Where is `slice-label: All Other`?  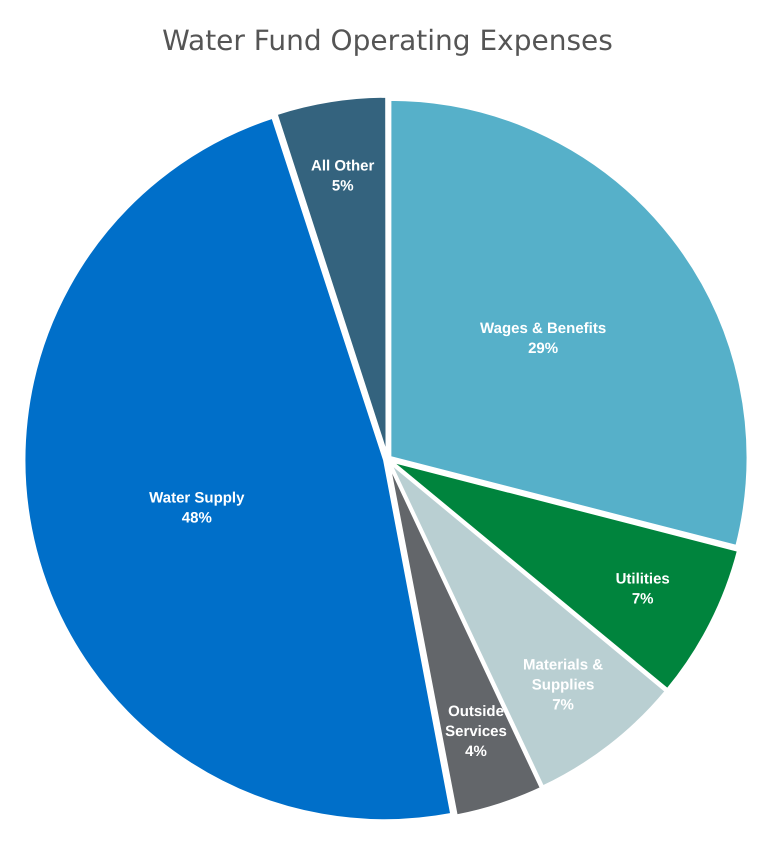
slice-label: All Other is located at coordinates (343, 166).